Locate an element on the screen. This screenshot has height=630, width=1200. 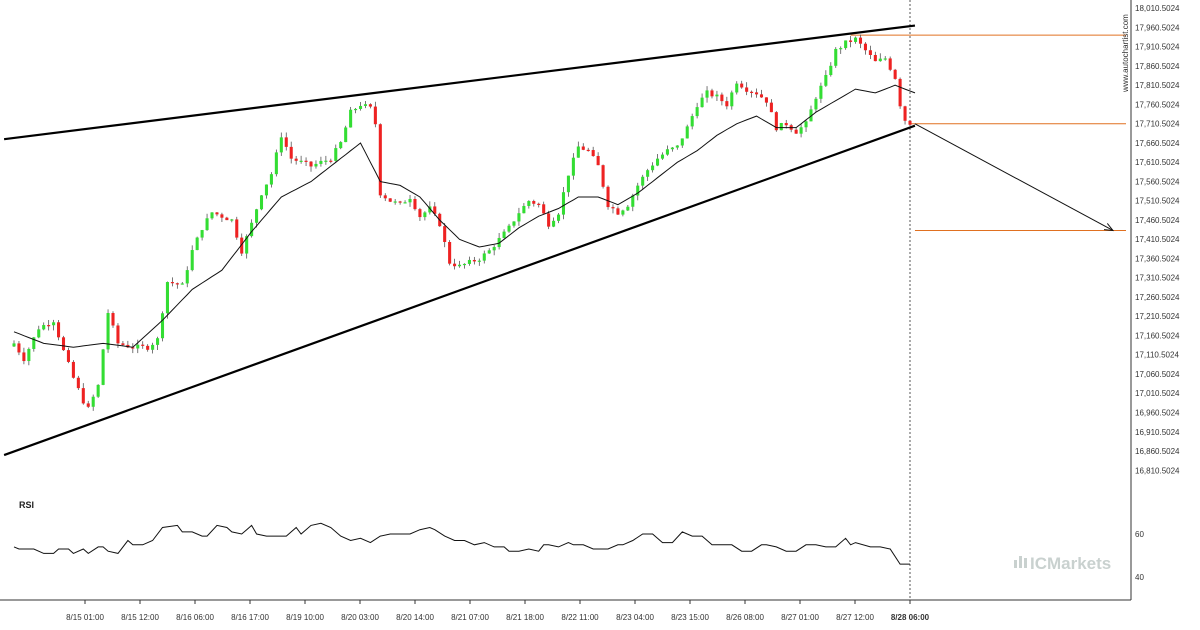
svg-text: ICMarkets is located at coordinates (1070, 563).